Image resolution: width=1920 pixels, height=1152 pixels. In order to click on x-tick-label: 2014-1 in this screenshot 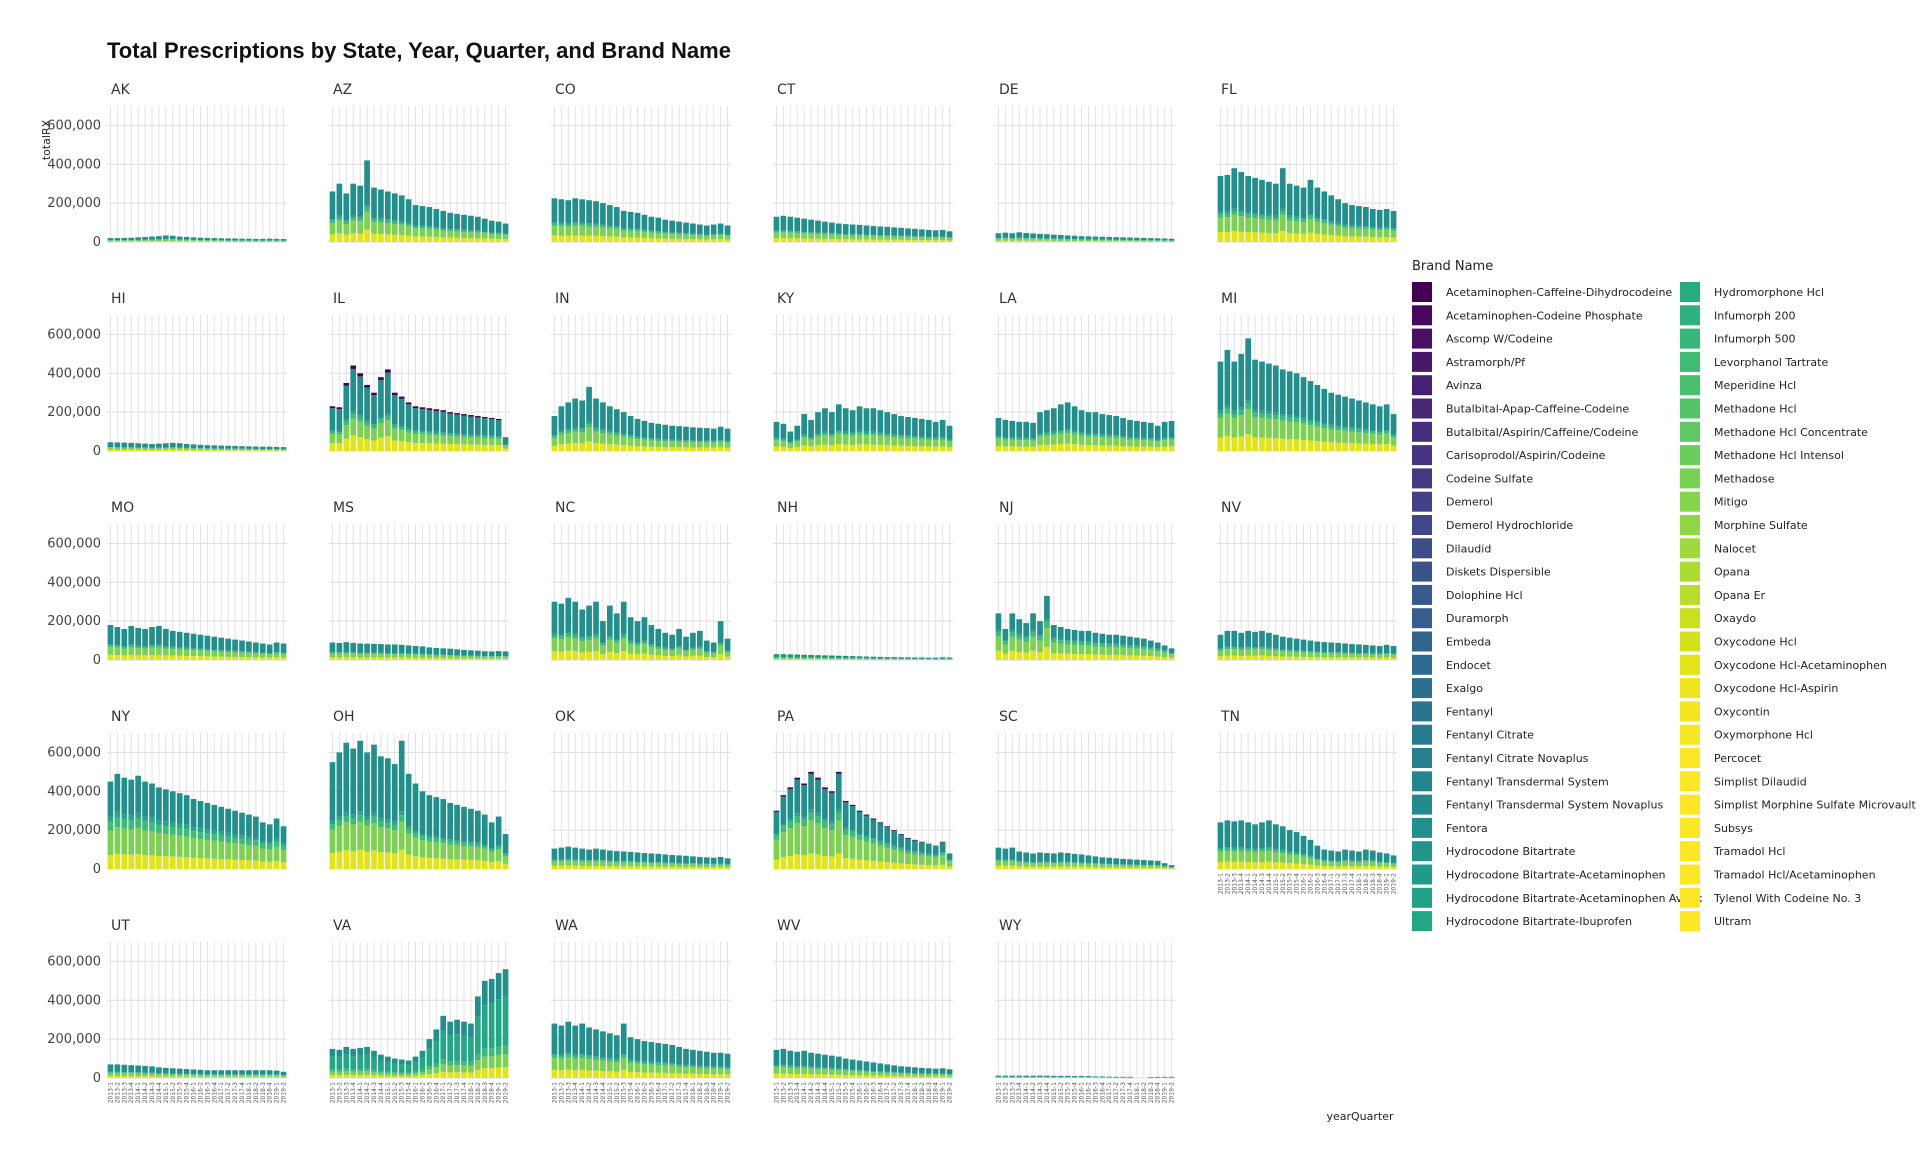, I will do `click(1248, 883)`.